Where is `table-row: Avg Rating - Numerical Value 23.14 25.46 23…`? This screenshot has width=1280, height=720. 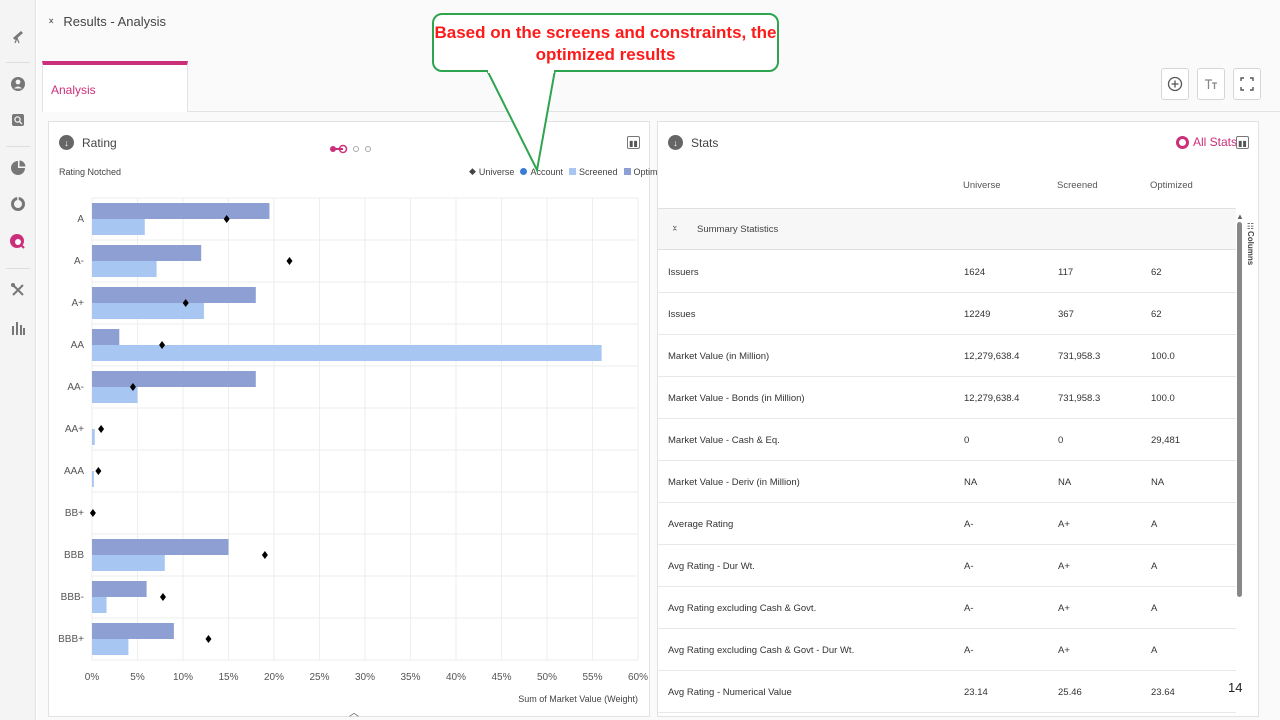
table-row: Avg Rating - Numerical Value 23.14 25.46 23… is located at coordinates (947, 692).